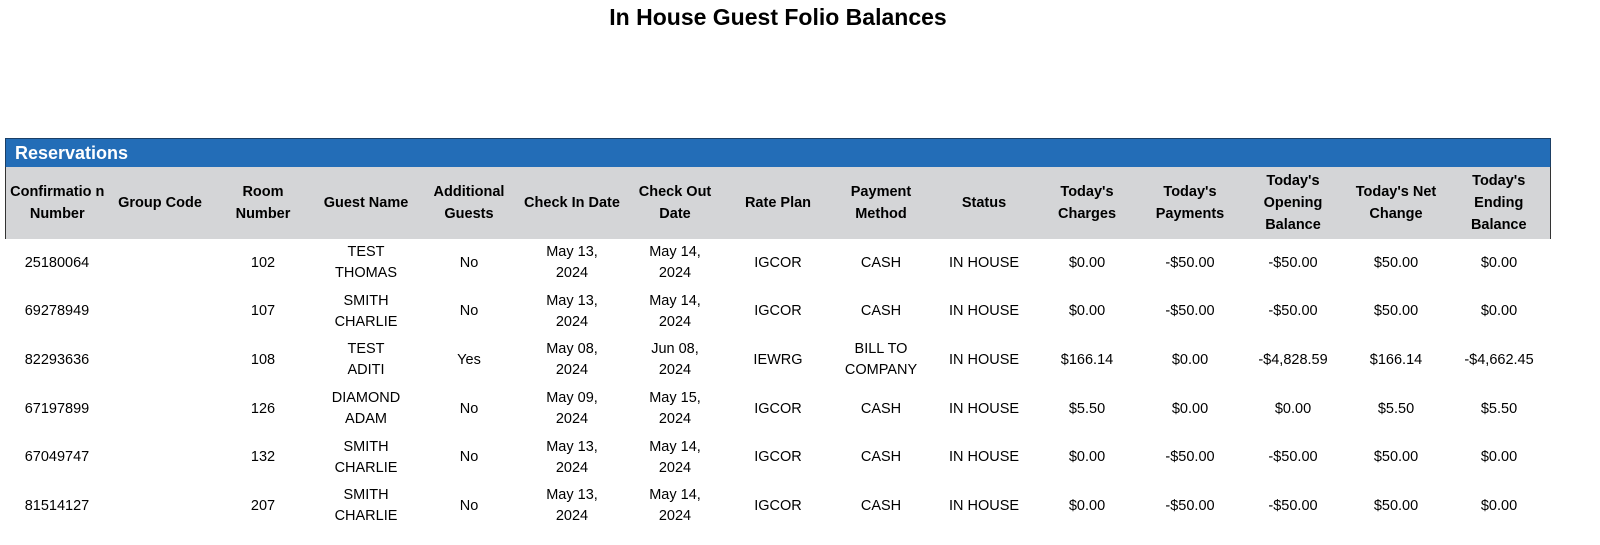  Describe the element at coordinates (1190, 203) in the screenshot. I see `column-header: Today's Payments` at that location.